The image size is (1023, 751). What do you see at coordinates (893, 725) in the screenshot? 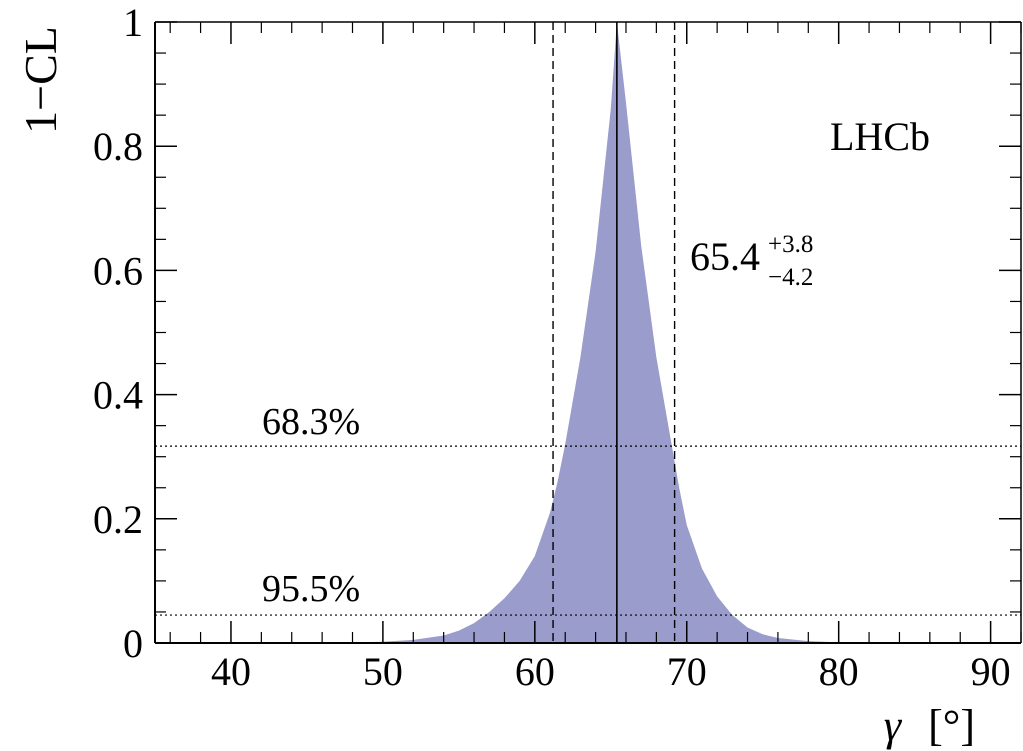
I see `x-axis-symbol: γ` at bounding box center [893, 725].